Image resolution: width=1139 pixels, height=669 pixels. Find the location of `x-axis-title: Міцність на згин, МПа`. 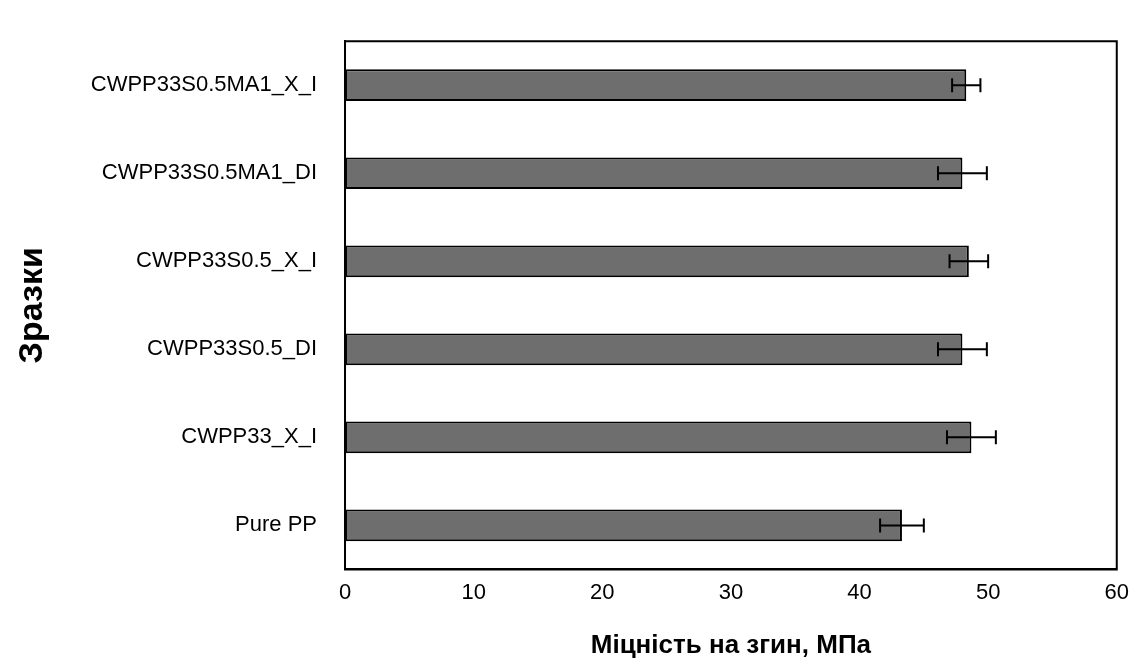

x-axis-title: Міцність на згин, МПа is located at coordinates (731, 643).